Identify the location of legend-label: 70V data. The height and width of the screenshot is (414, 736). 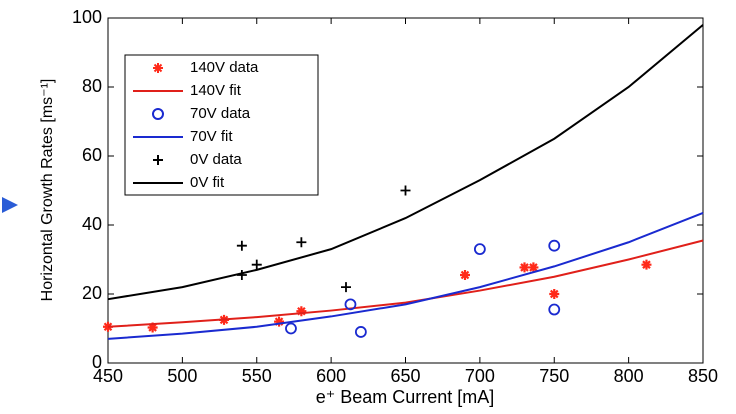
(220, 113).